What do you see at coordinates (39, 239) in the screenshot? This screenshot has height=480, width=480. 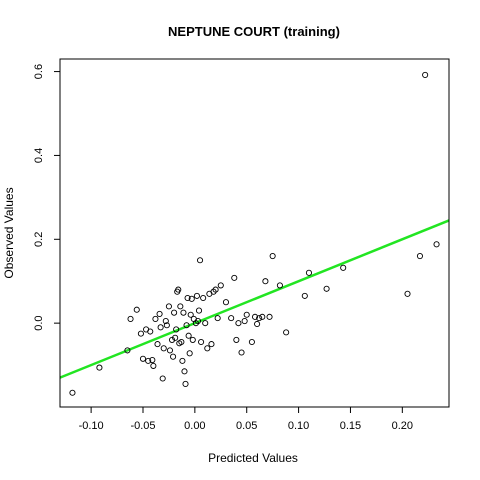 I see `y-tick-label: 0.2` at bounding box center [39, 239].